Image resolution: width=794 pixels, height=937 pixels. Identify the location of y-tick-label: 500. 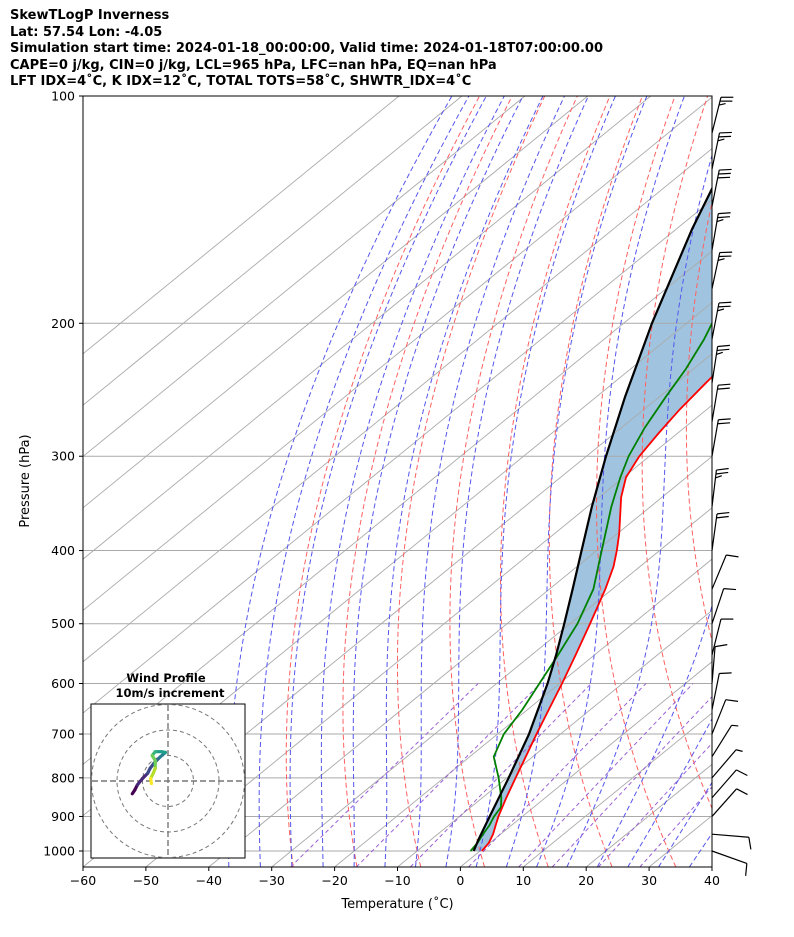
(63, 623).